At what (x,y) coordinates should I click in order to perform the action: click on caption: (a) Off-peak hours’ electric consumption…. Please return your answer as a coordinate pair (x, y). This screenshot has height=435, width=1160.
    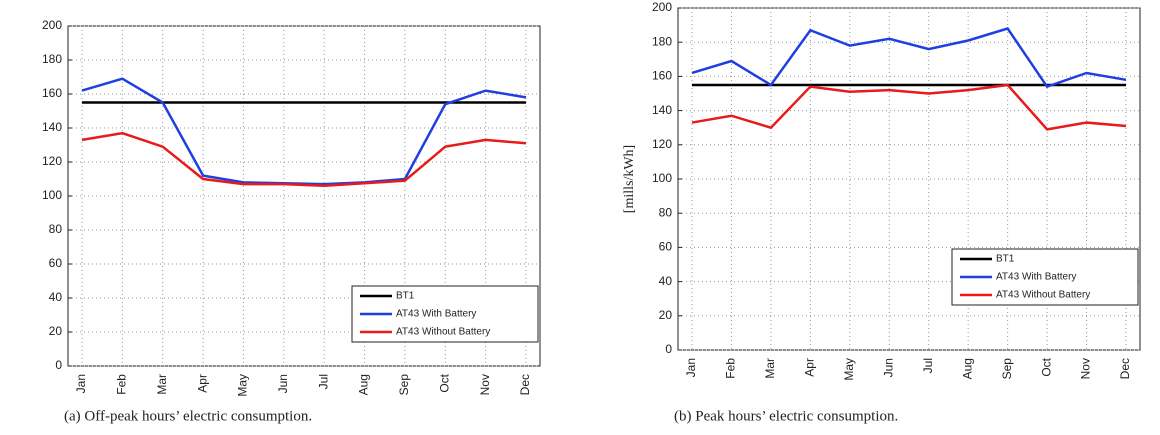
    Looking at the image, I should click on (188, 416).